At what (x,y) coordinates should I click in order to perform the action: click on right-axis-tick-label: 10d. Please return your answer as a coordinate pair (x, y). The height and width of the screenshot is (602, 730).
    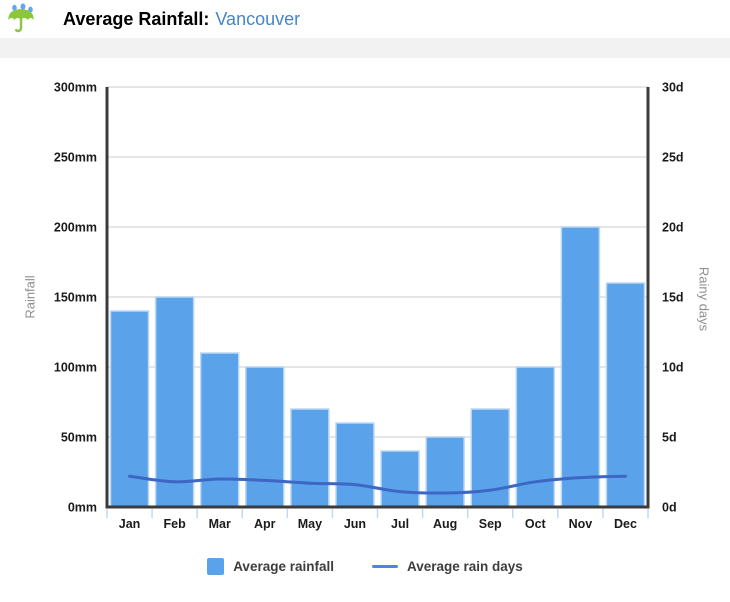
    Looking at the image, I should click on (673, 368).